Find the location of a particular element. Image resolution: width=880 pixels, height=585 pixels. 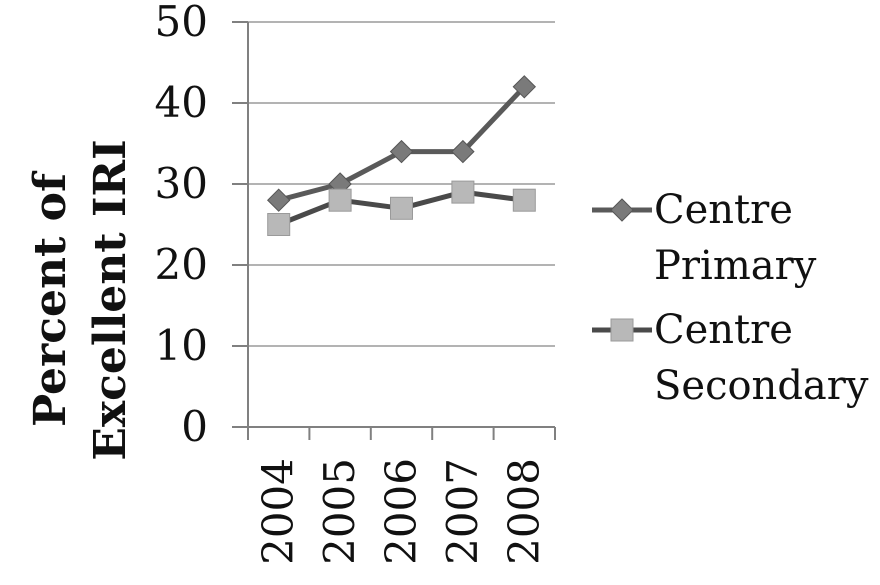

x-tick-label-2007: 2007 is located at coordinates (462, 511).